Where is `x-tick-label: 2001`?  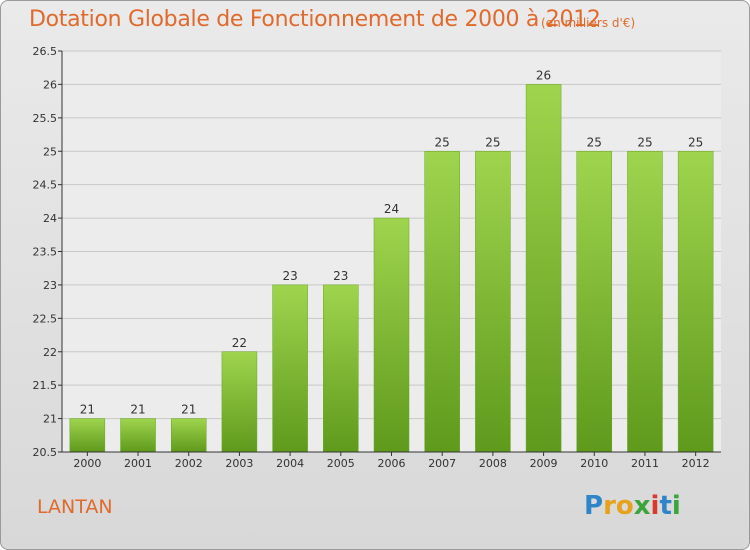 x-tick-label: 2001 is located at coordinates (138, 463).